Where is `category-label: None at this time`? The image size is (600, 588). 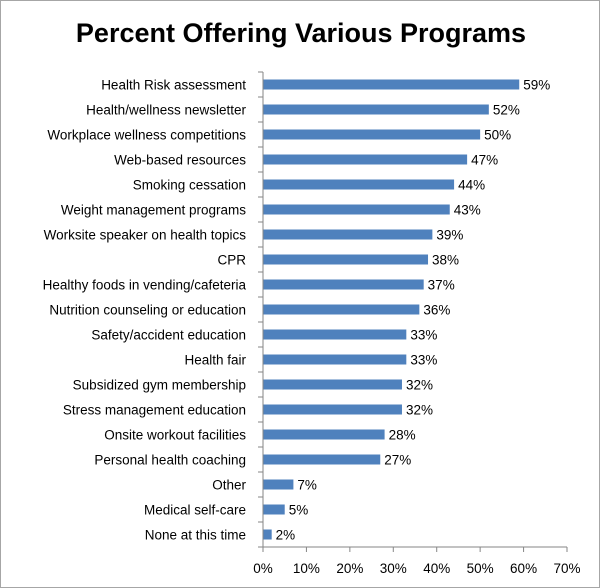
category-label: None at this time is located at coordinates (195, 535).